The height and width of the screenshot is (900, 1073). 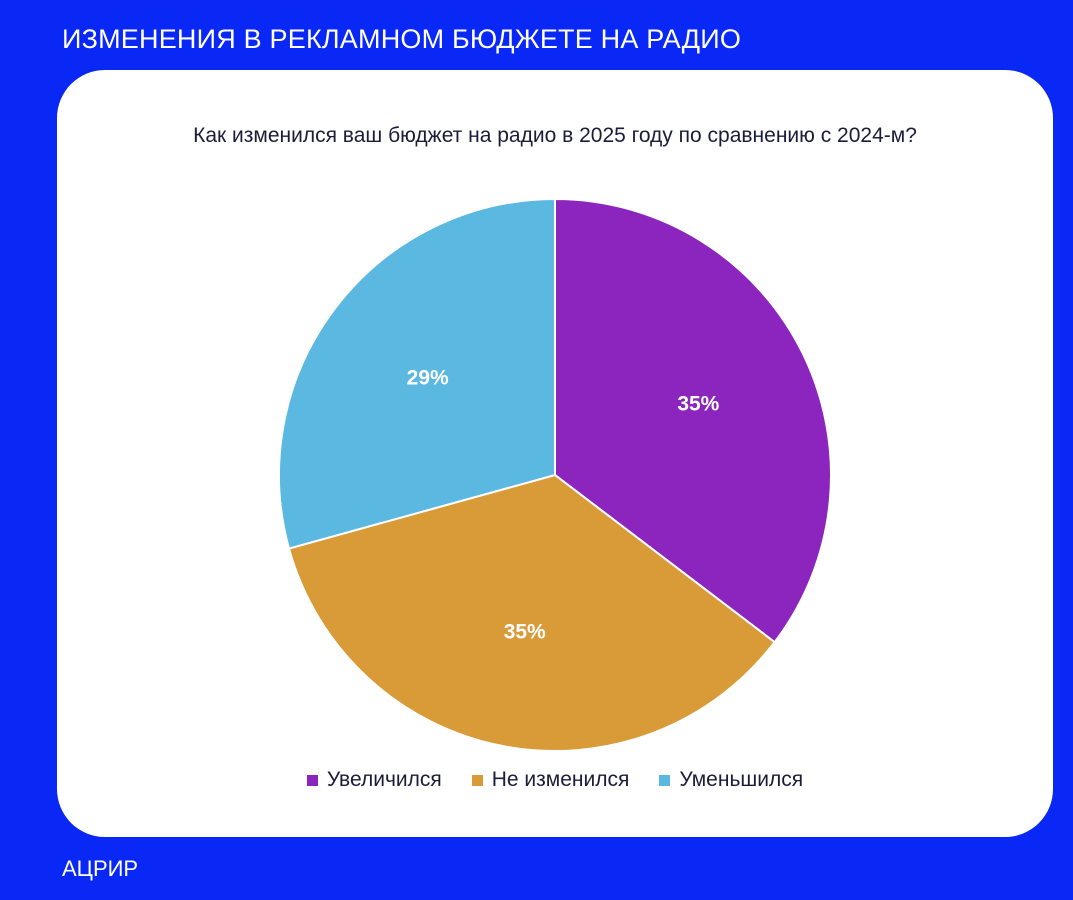 I want to click on chart-legend: Увеличился Не изменился Уменьшился, so click(x=555, y=780).